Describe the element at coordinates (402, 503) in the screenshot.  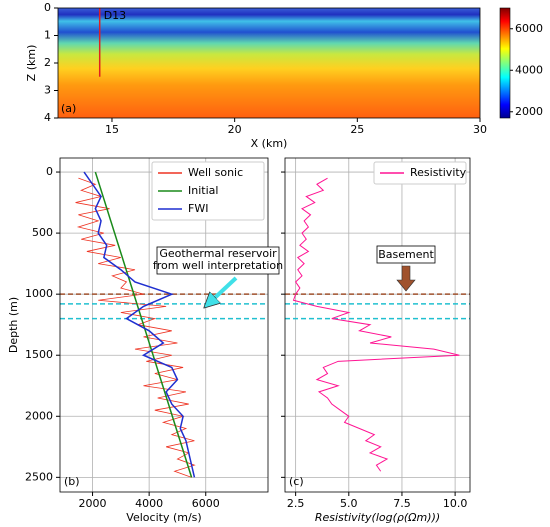
I see `x-tick-label: 7.5` at that location.